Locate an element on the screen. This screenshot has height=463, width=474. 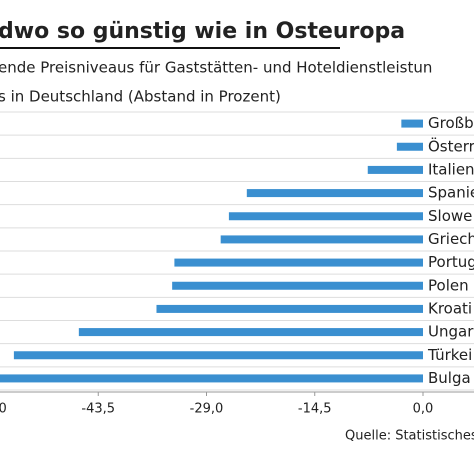
y-tick-label: Kroati is located at coordinates (450, 308).